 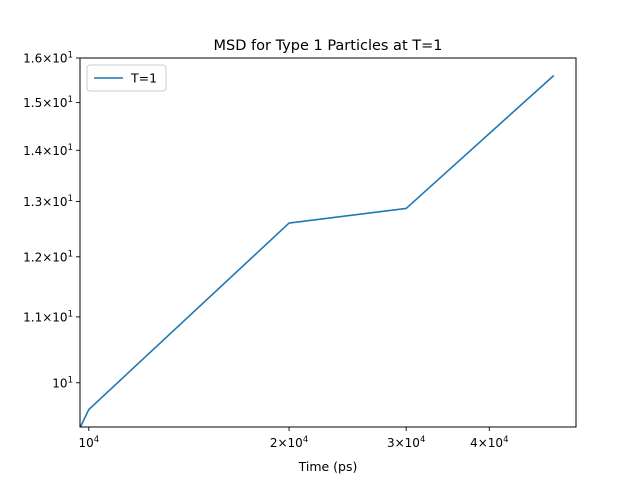 What do you see at coordinates (48, 58) in the screenshot?
I see `y-tick-label: 1.6×101` at bounding box center [48, 58].